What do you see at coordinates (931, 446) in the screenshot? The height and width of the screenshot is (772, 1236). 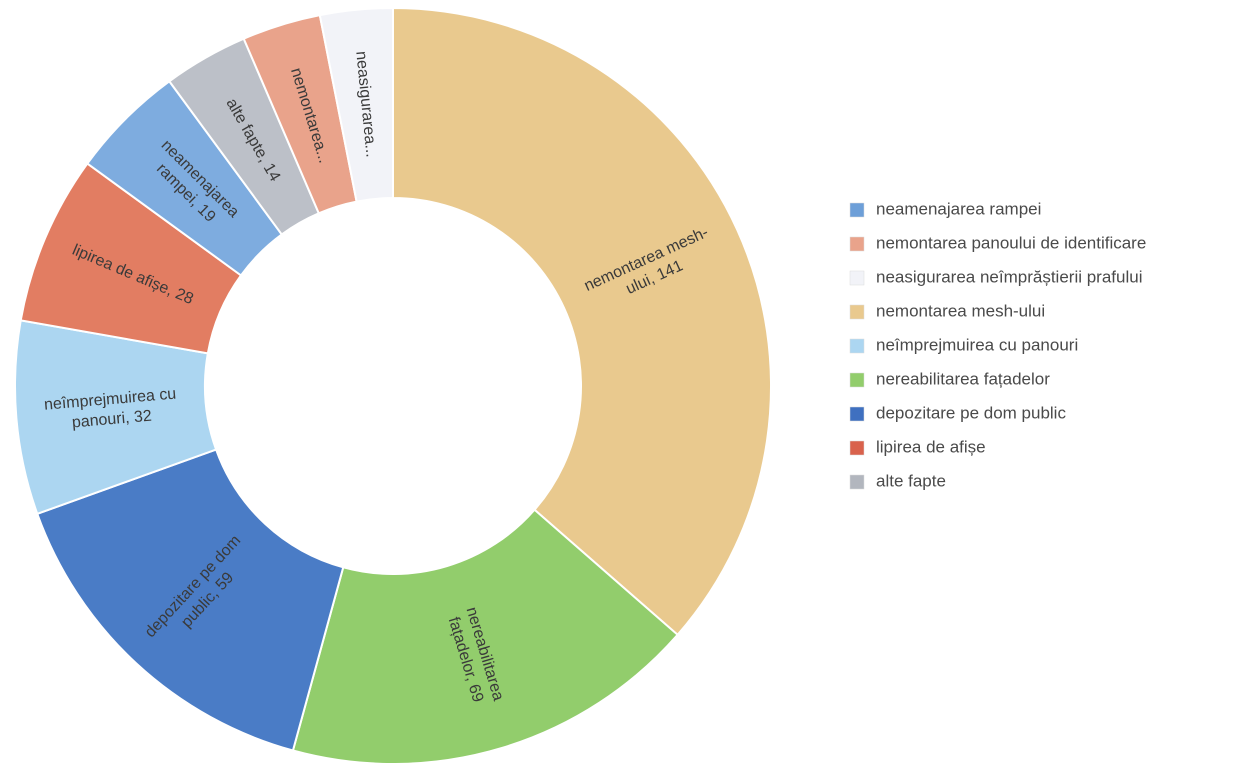 I see `legend-label: lipirea de afișe` at bounding box center [931, 446].